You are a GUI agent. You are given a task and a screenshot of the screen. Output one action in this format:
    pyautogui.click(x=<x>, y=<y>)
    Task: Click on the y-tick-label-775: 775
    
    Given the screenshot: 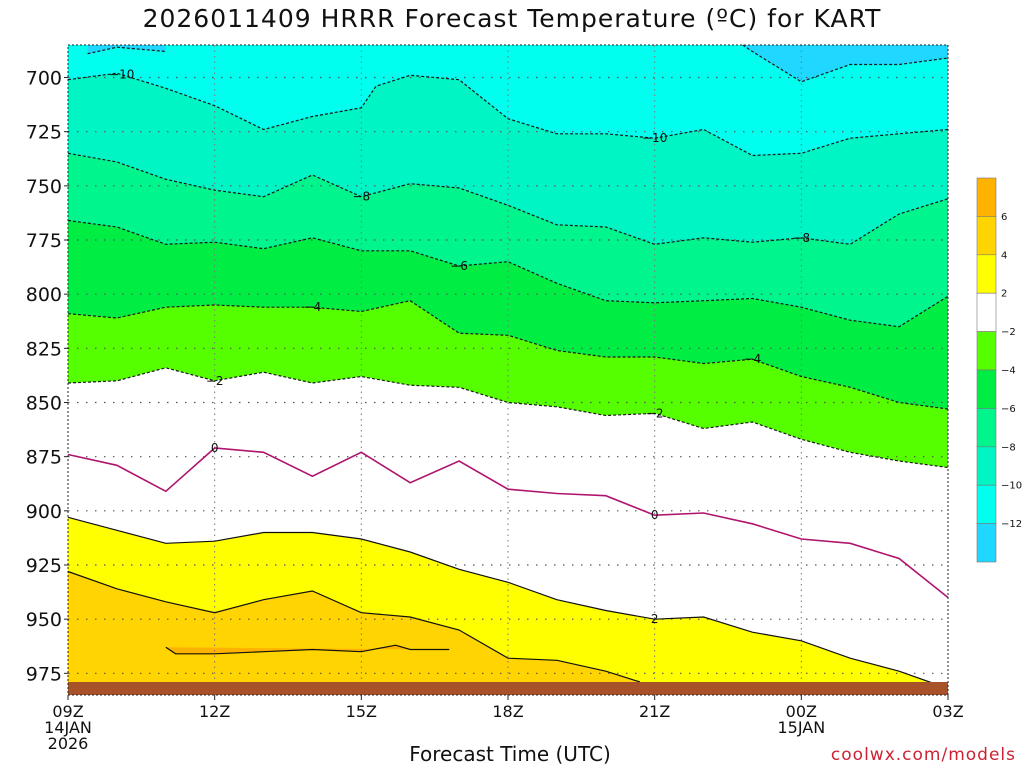 What is the action you would take?
    pyautogui.click(x=44, y=241)
    